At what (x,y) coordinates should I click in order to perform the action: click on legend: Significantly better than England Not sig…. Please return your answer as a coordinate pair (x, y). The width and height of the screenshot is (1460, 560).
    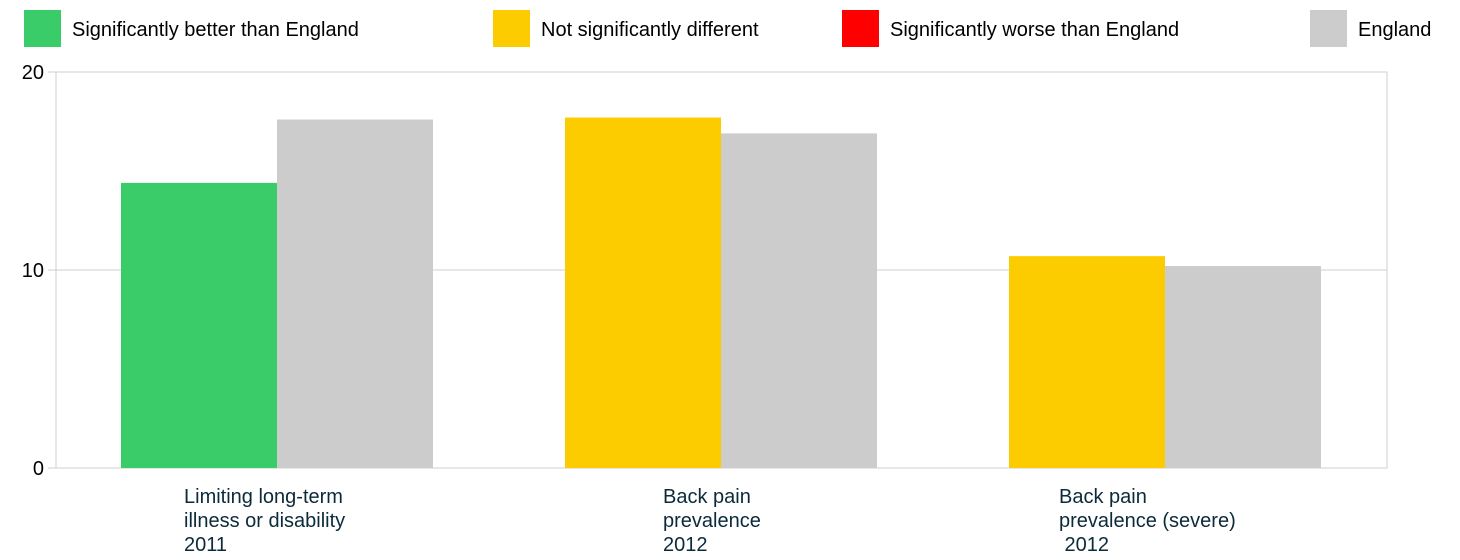
    Looking at the image, I should click on (727, 28).